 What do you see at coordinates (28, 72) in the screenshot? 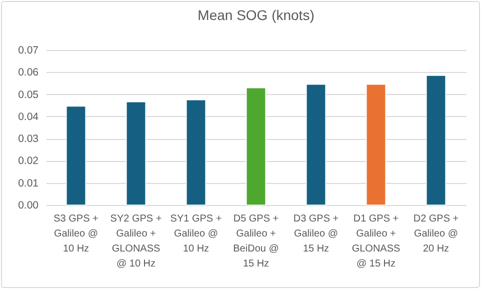
I see `y-tick-label: 0.06` at bounding box center [28, 72].